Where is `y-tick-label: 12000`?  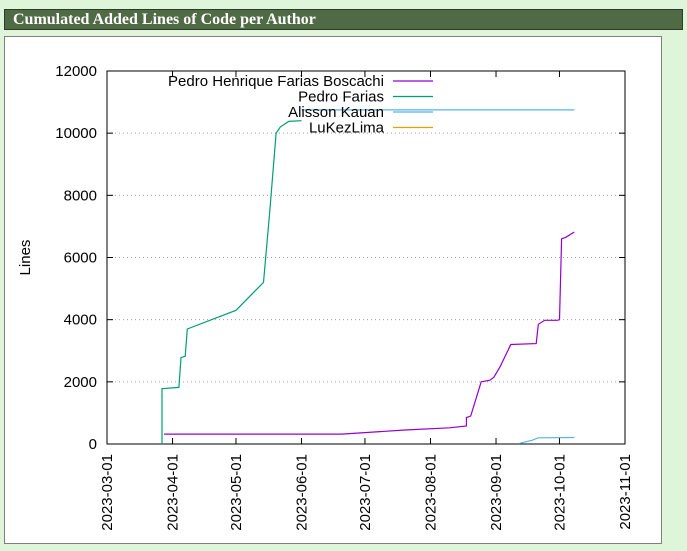 y-tick-label: 12000 is located at coordinates (76, 71).